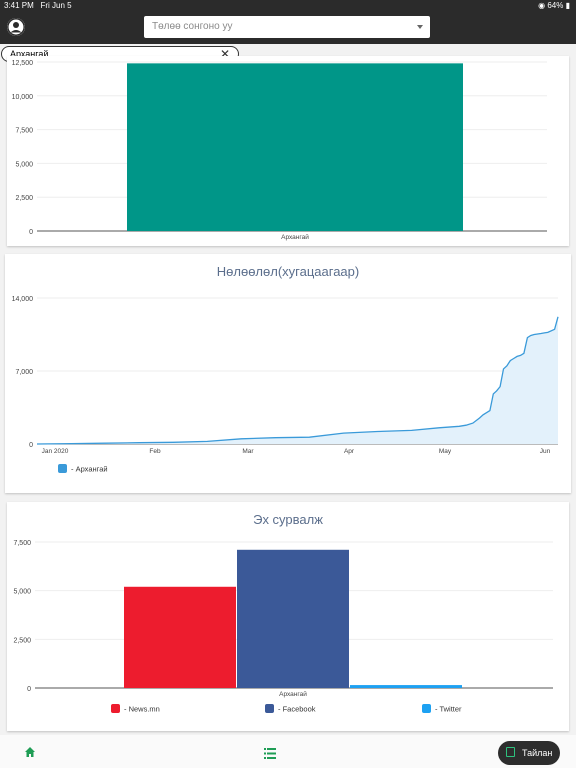 Image resolution: width=576 pixels, height=768 pixels. I want to click on home-icon, so click(30, 754).